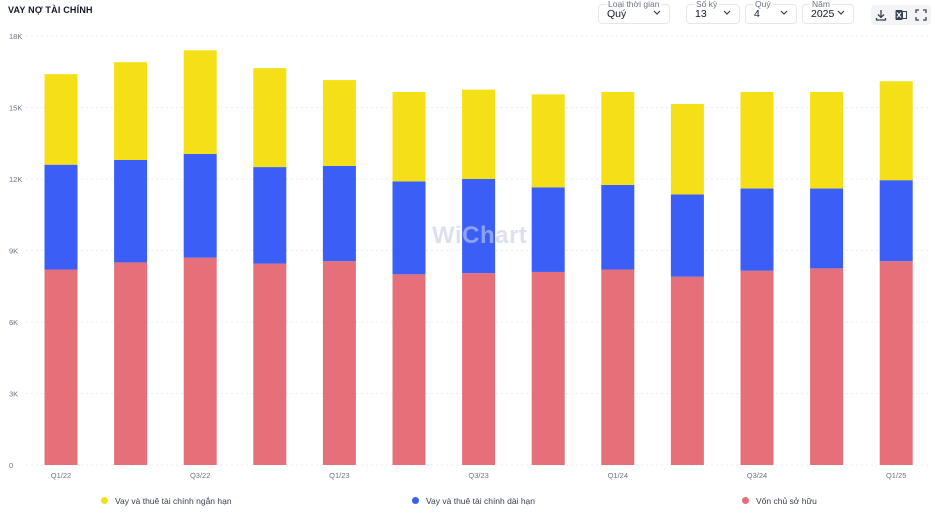 This screenshot has height=515, width=935. Describe the element at coordinates (104, 500) in the screenshot. I see `legend-dot-short-term` at that location.